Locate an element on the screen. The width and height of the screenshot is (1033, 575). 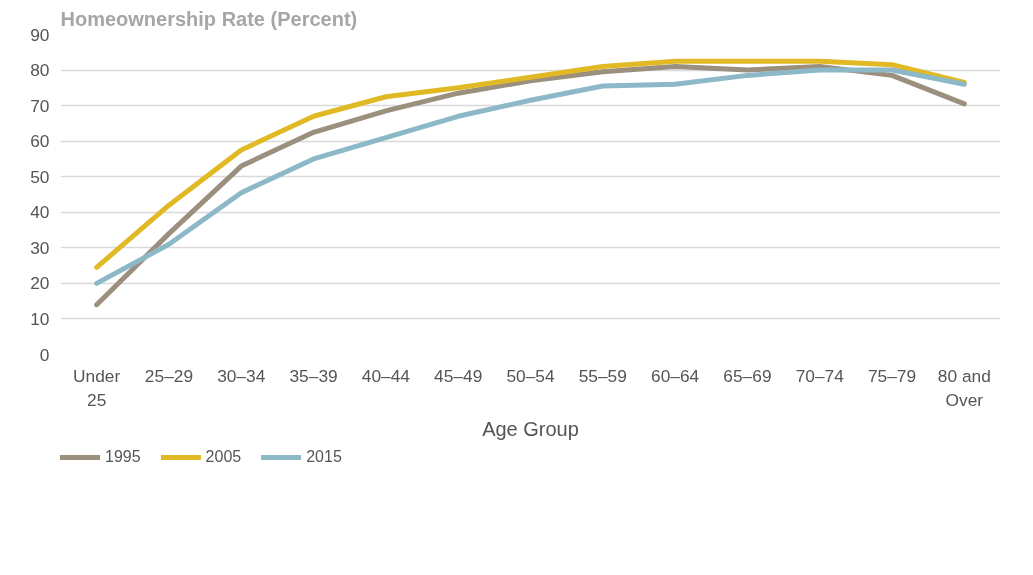
x-tick-label: 35–39 is located at coordinates (313, 375).